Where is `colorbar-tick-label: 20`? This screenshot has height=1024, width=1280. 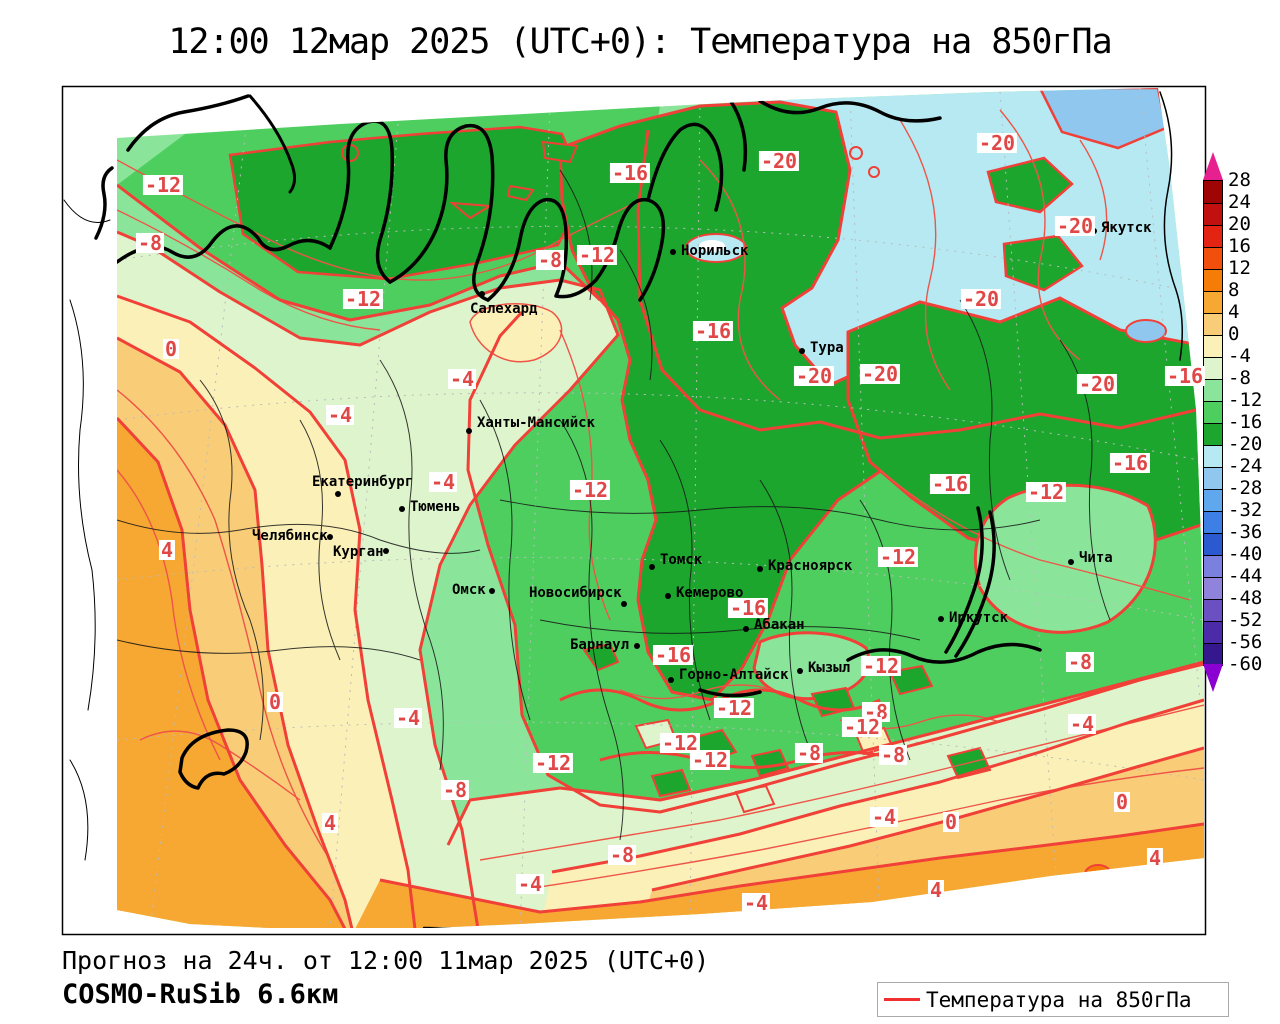
colorbar-tick-label: 20 is located at coordinates (1239, 224).